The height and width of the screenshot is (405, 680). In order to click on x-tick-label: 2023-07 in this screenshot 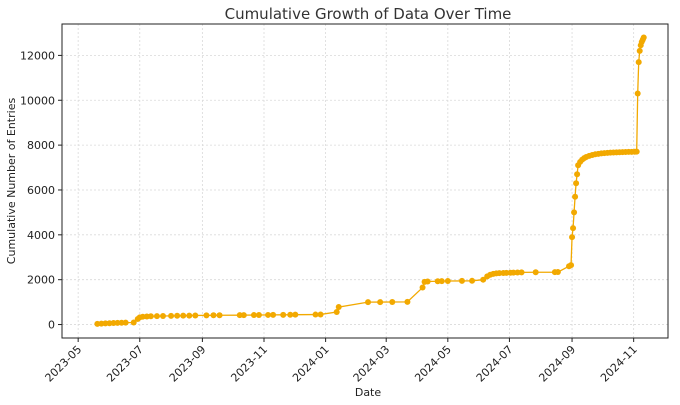, I will do `click(125, 364)`.